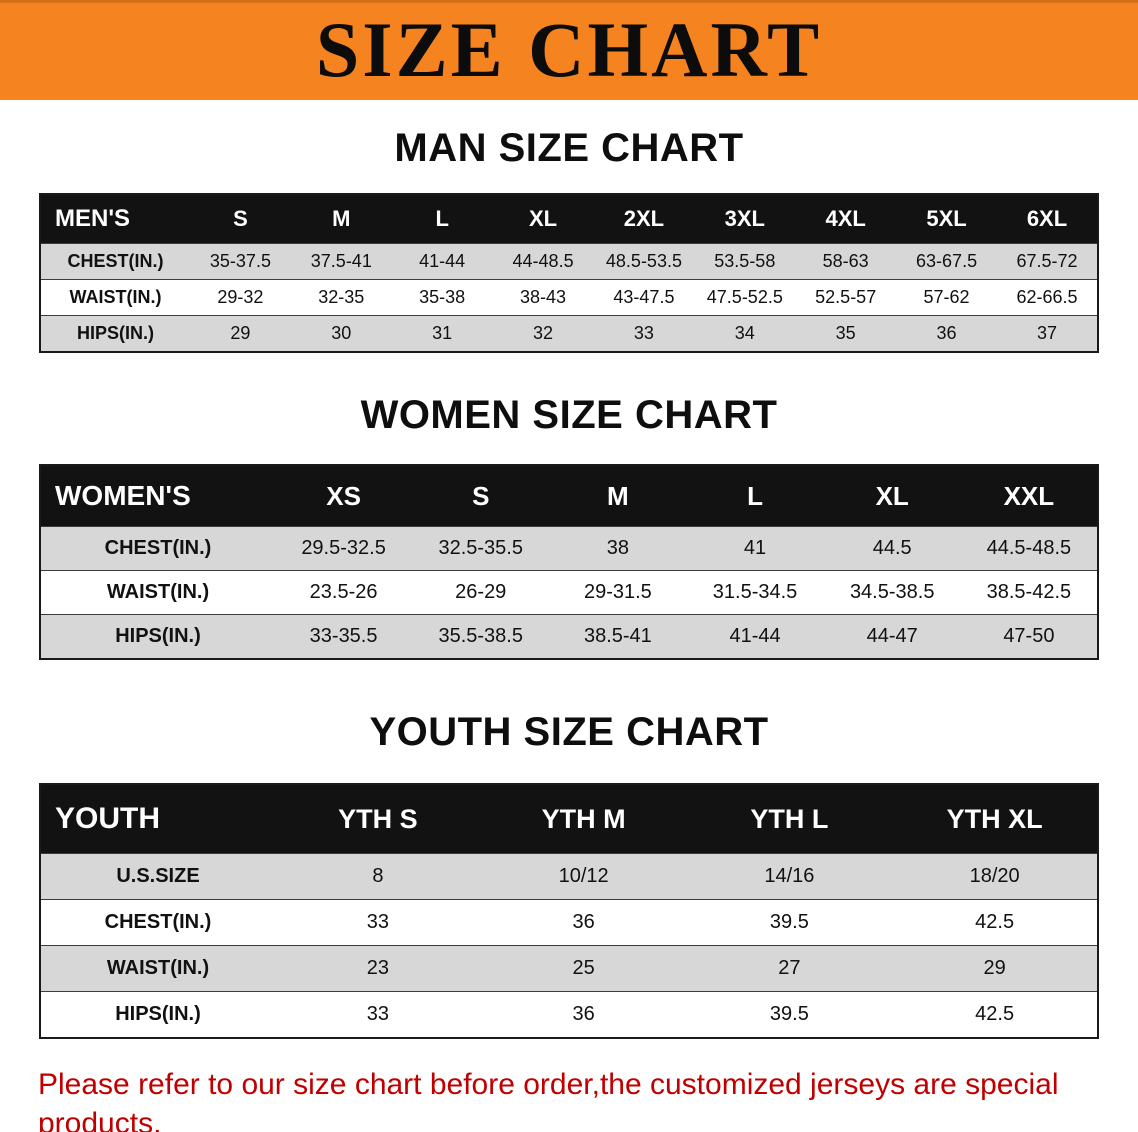 The image size is (1138, 1132). Describe the element at coordinates (617, 636) in the screenshot. I see `measurement-value: 38.5-41` at that location.